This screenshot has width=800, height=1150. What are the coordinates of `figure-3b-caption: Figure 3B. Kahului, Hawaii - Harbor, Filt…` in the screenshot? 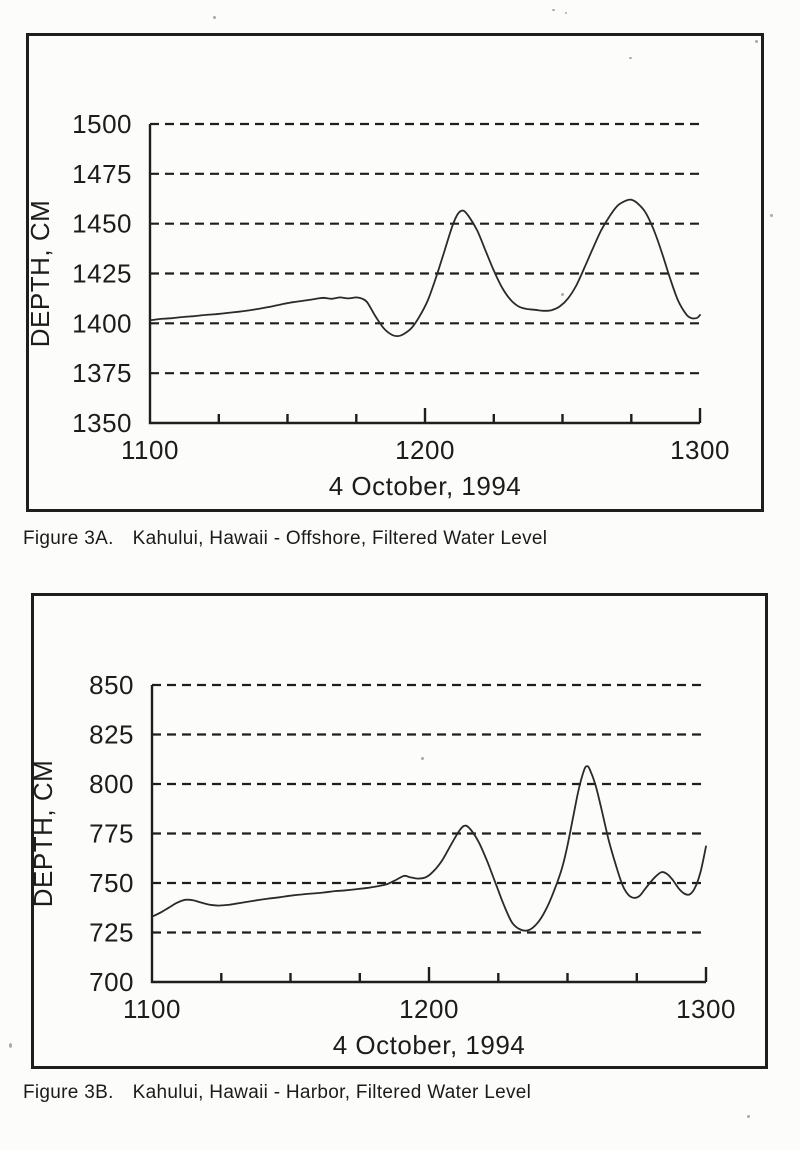 It's located at (277, 1093).